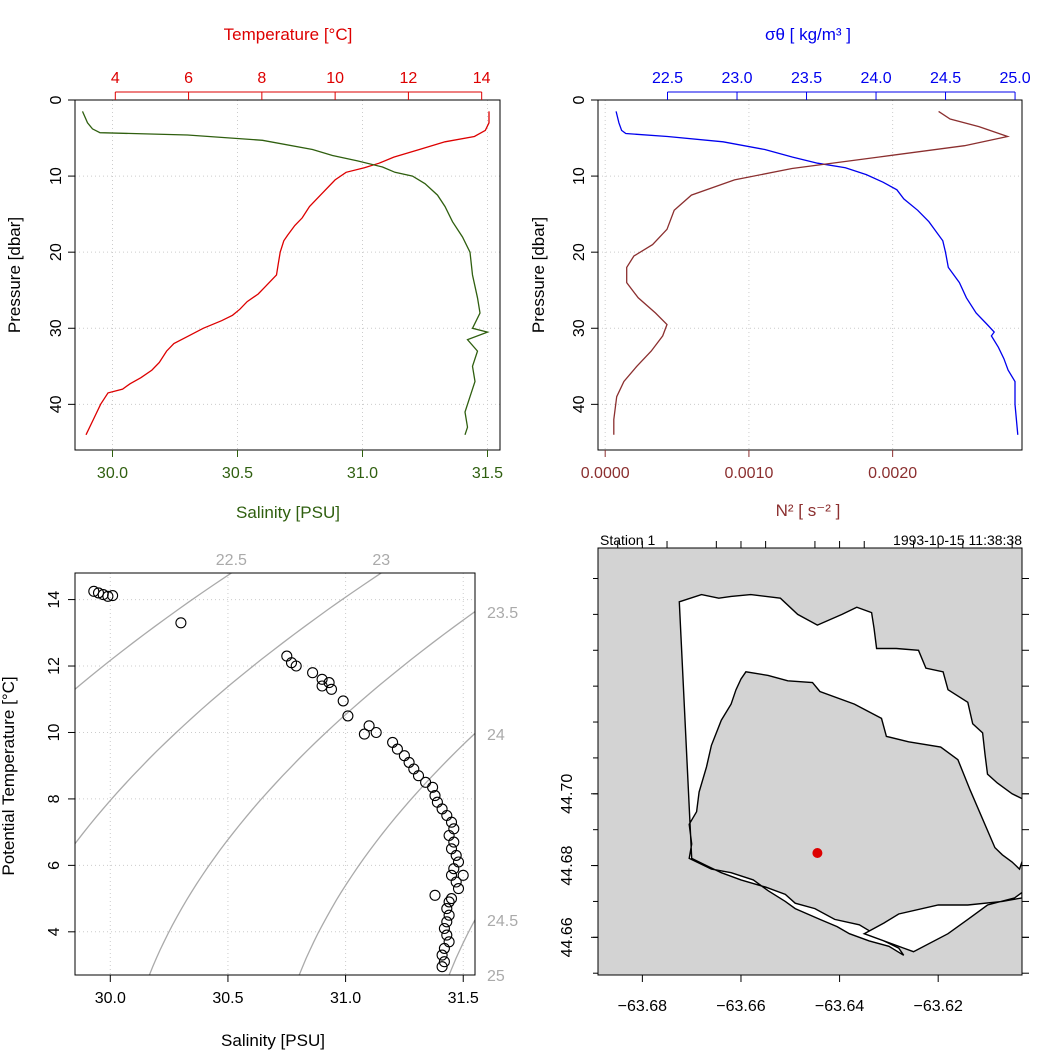 This screenshot has height=1050, width=1050. Describe the element at coordinates (54, 931) in the screenshot. I see `y-tick-label: 4` at that location.